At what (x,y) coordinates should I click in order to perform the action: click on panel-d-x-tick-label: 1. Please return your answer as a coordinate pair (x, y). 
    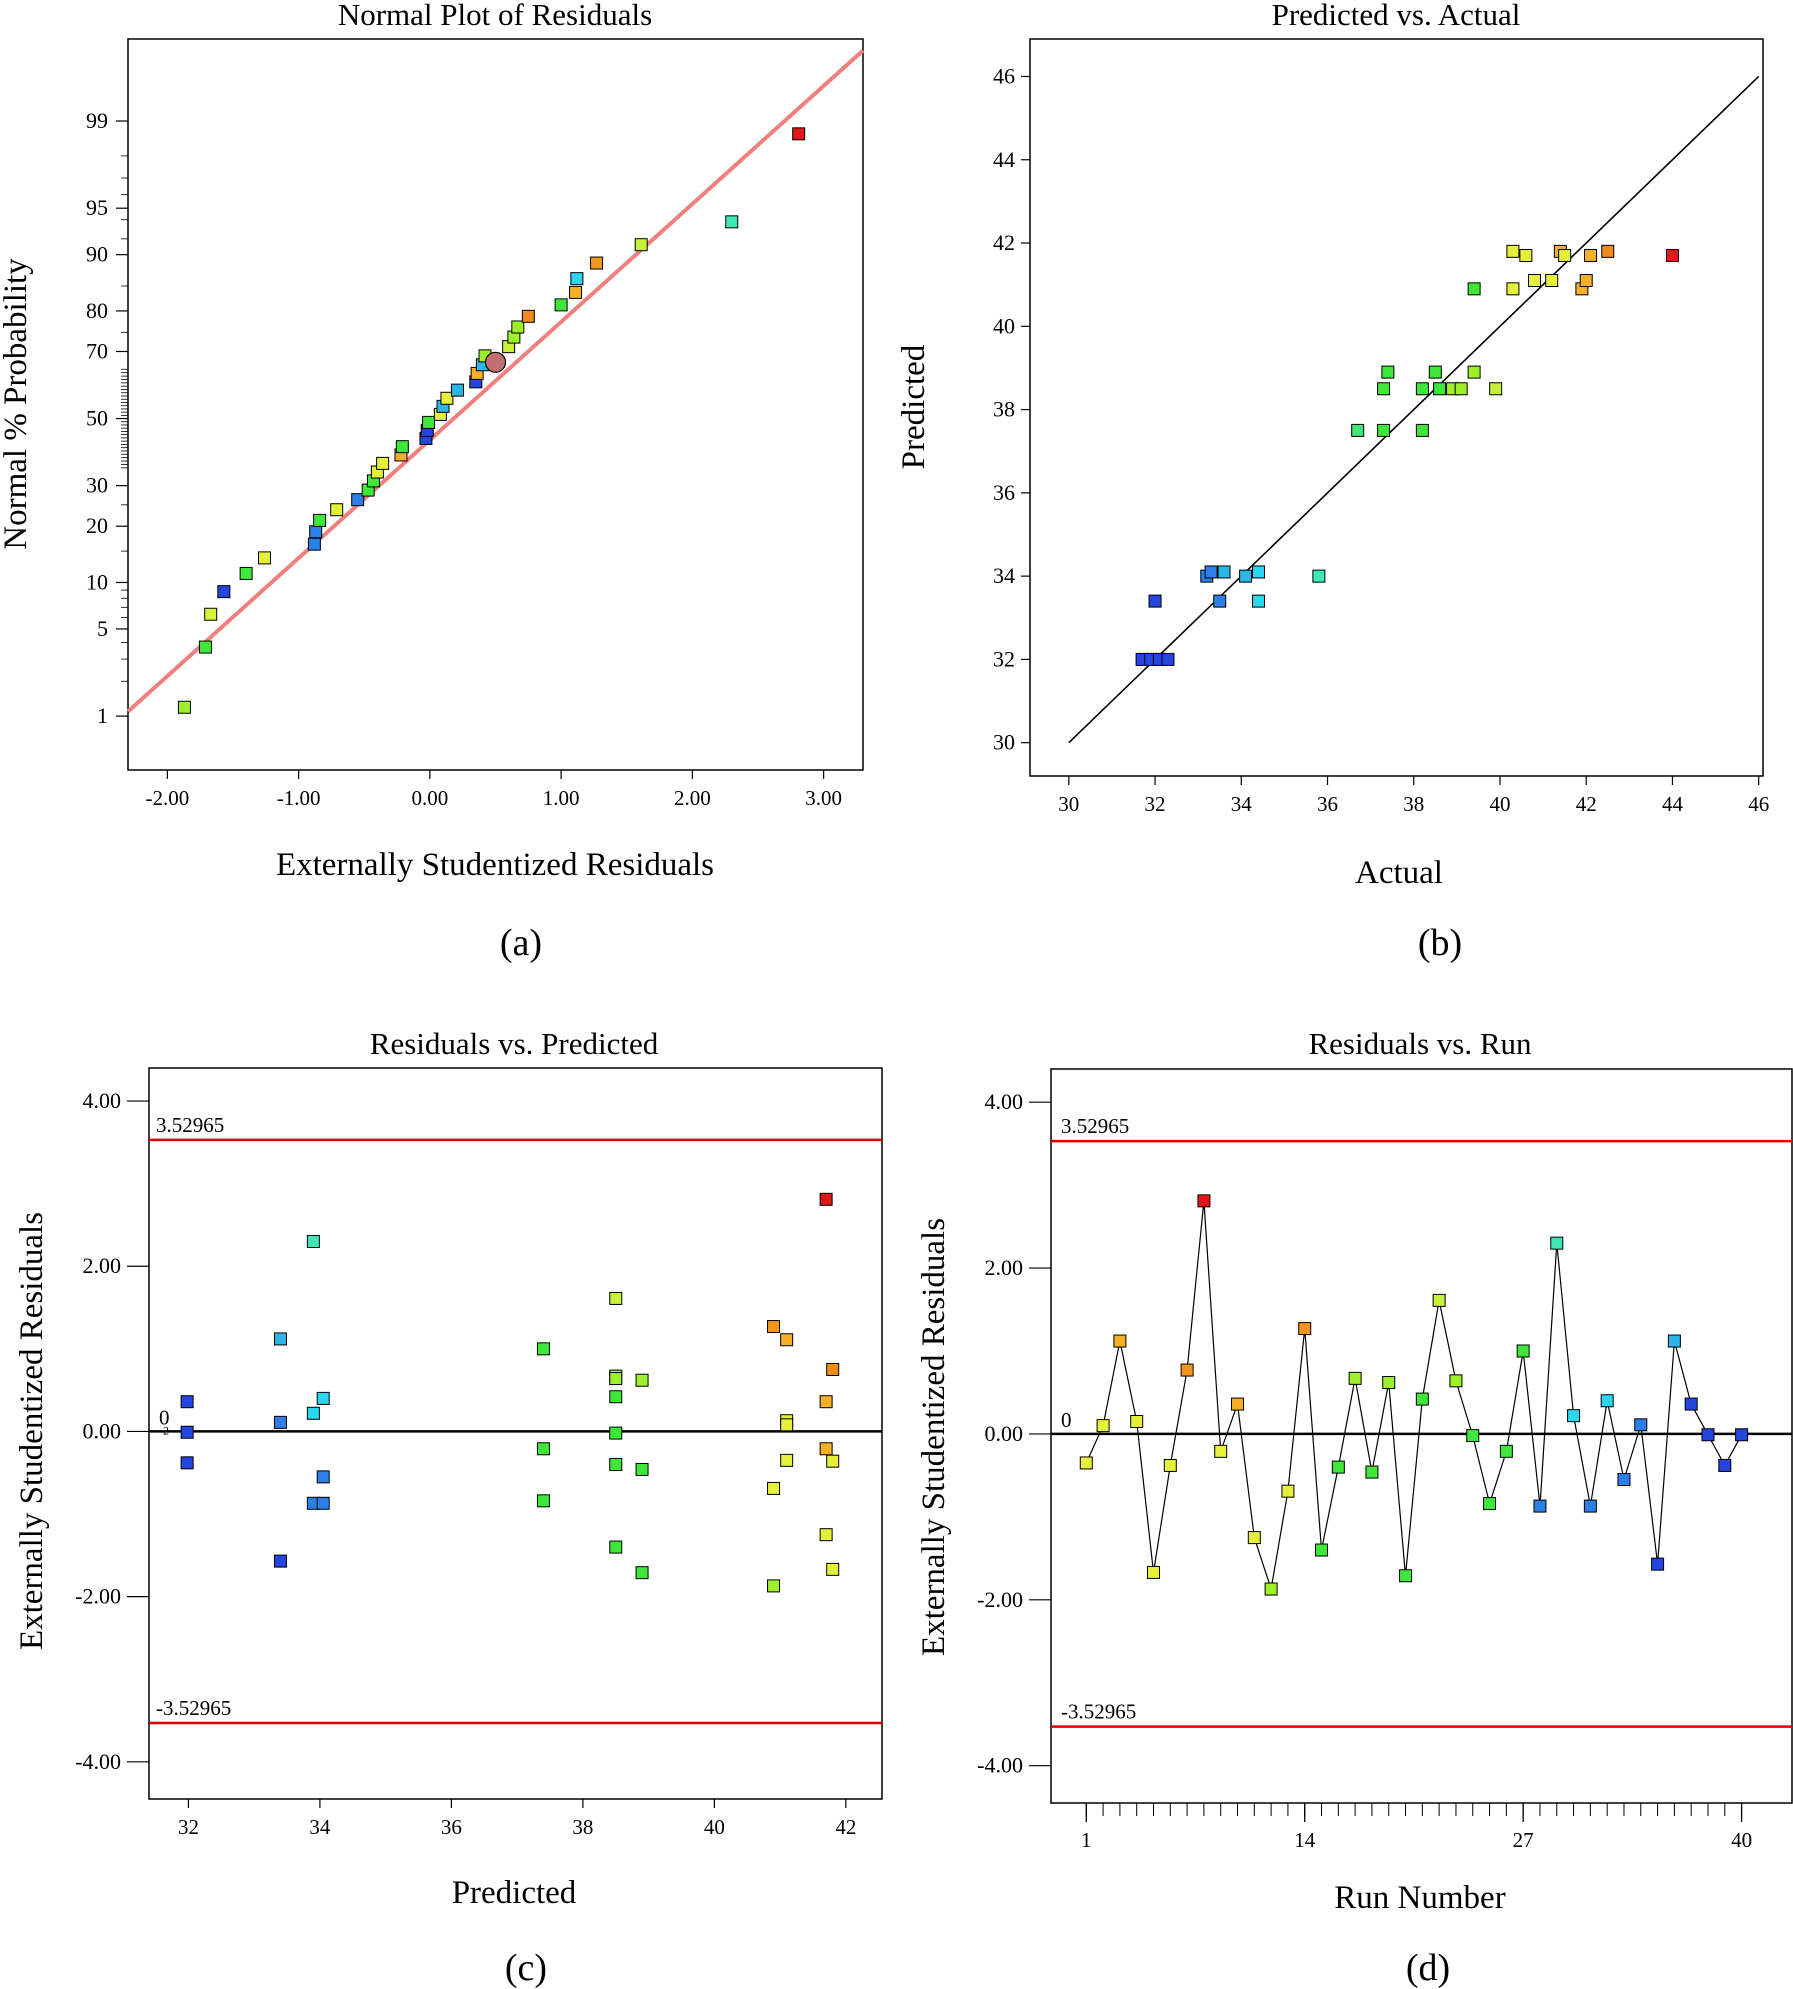
    Looking at the image, I should click on (1086, 1840).